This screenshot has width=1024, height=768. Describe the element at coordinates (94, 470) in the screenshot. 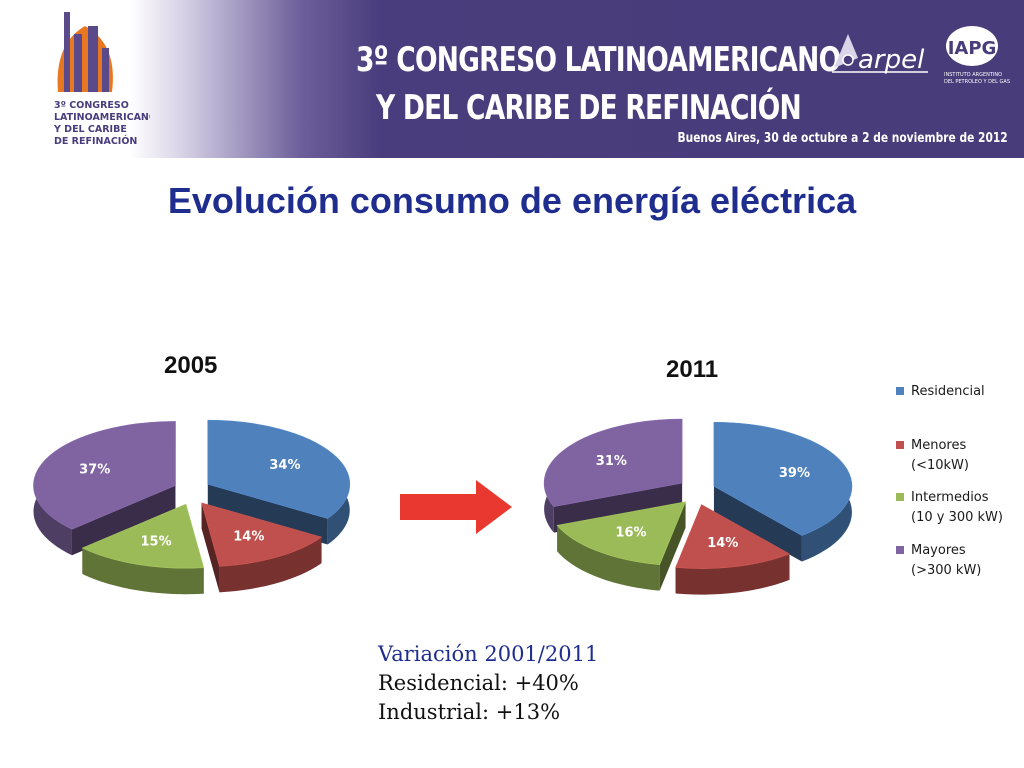

I see `pie-label-mayores-2005: 37%` at that location.